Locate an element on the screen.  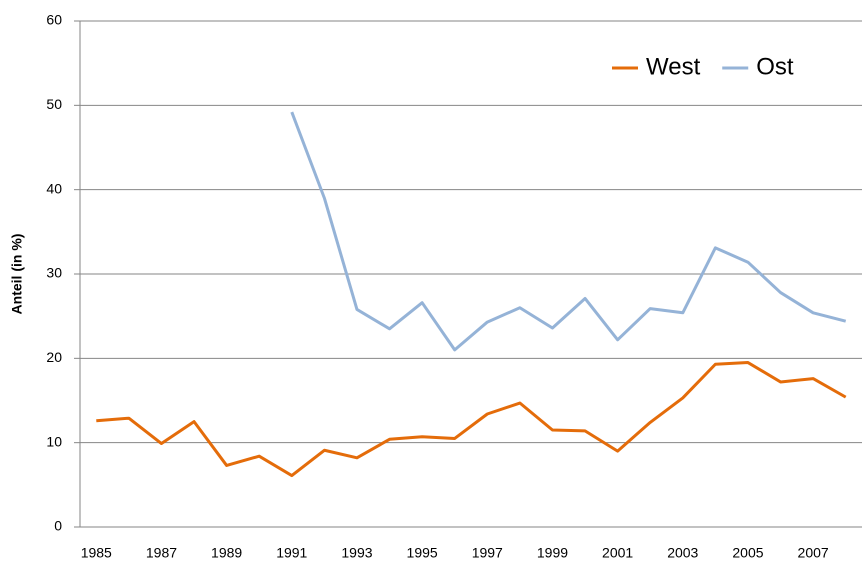
y-tick-label: 30 is located at coordinates (54, 273).